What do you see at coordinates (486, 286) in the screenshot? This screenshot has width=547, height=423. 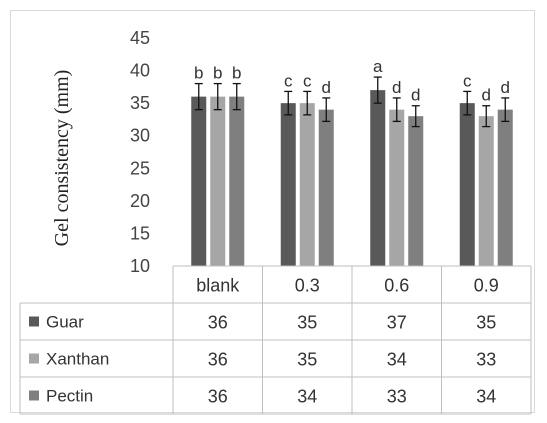 I see `x-category-label: 0.9` at bounding box center [486, 286].